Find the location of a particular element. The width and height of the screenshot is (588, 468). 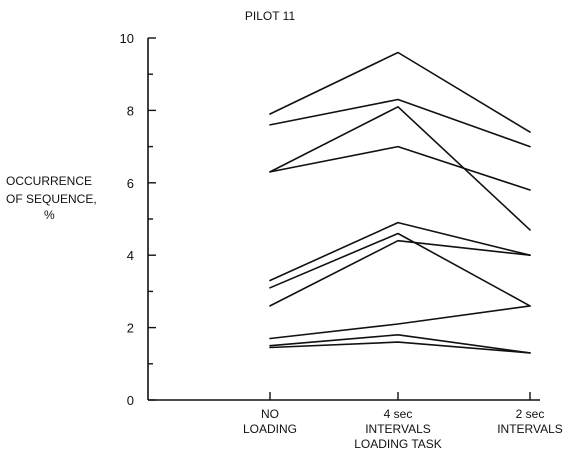

y-axis-label-line: % is located at coordinates (49, 215).